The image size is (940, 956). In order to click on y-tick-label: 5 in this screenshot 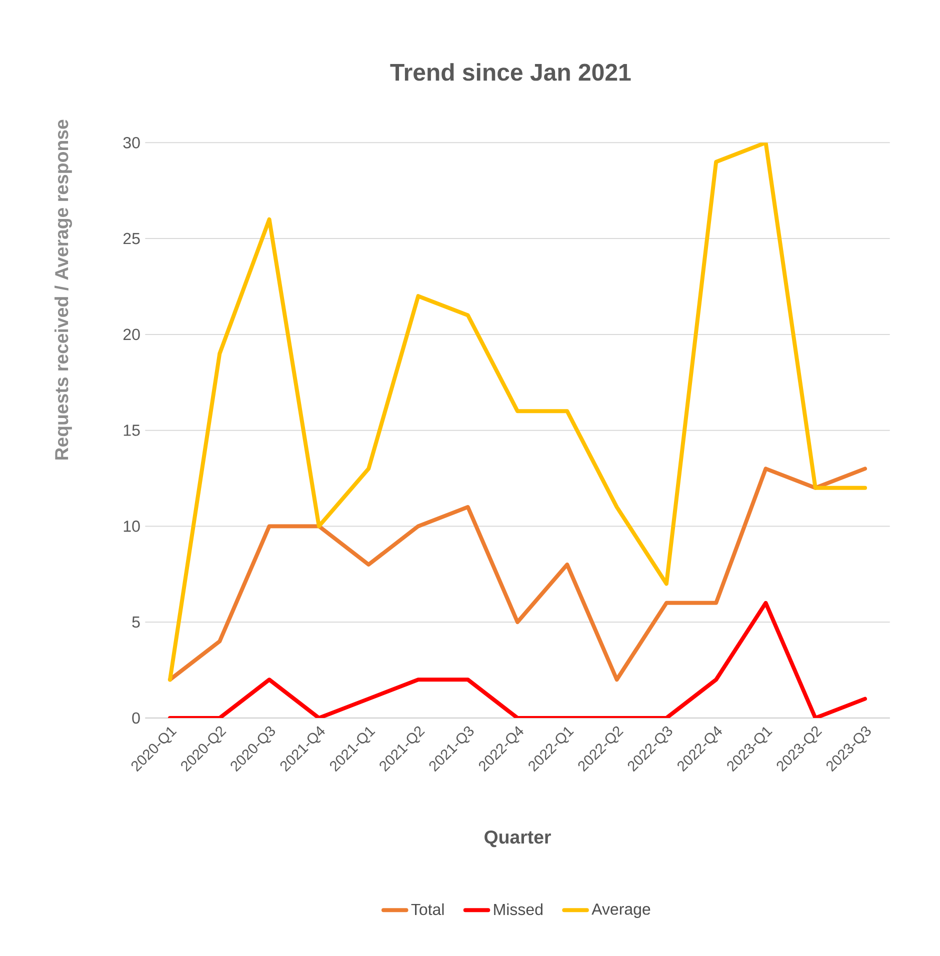, I will do `click(136, 622)`.